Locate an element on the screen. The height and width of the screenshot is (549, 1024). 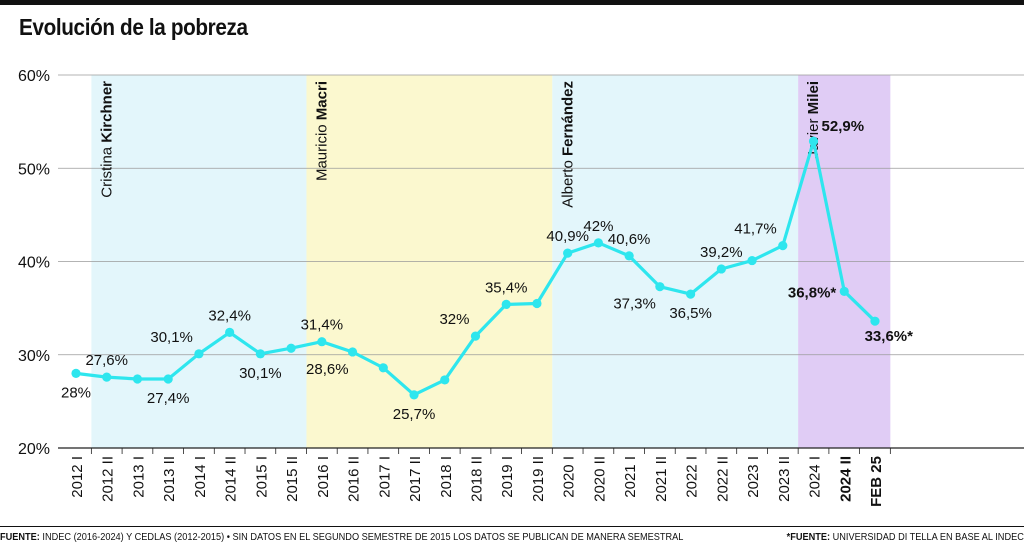
x-tick-label: 2020 I is located at coordinates (569, 477).